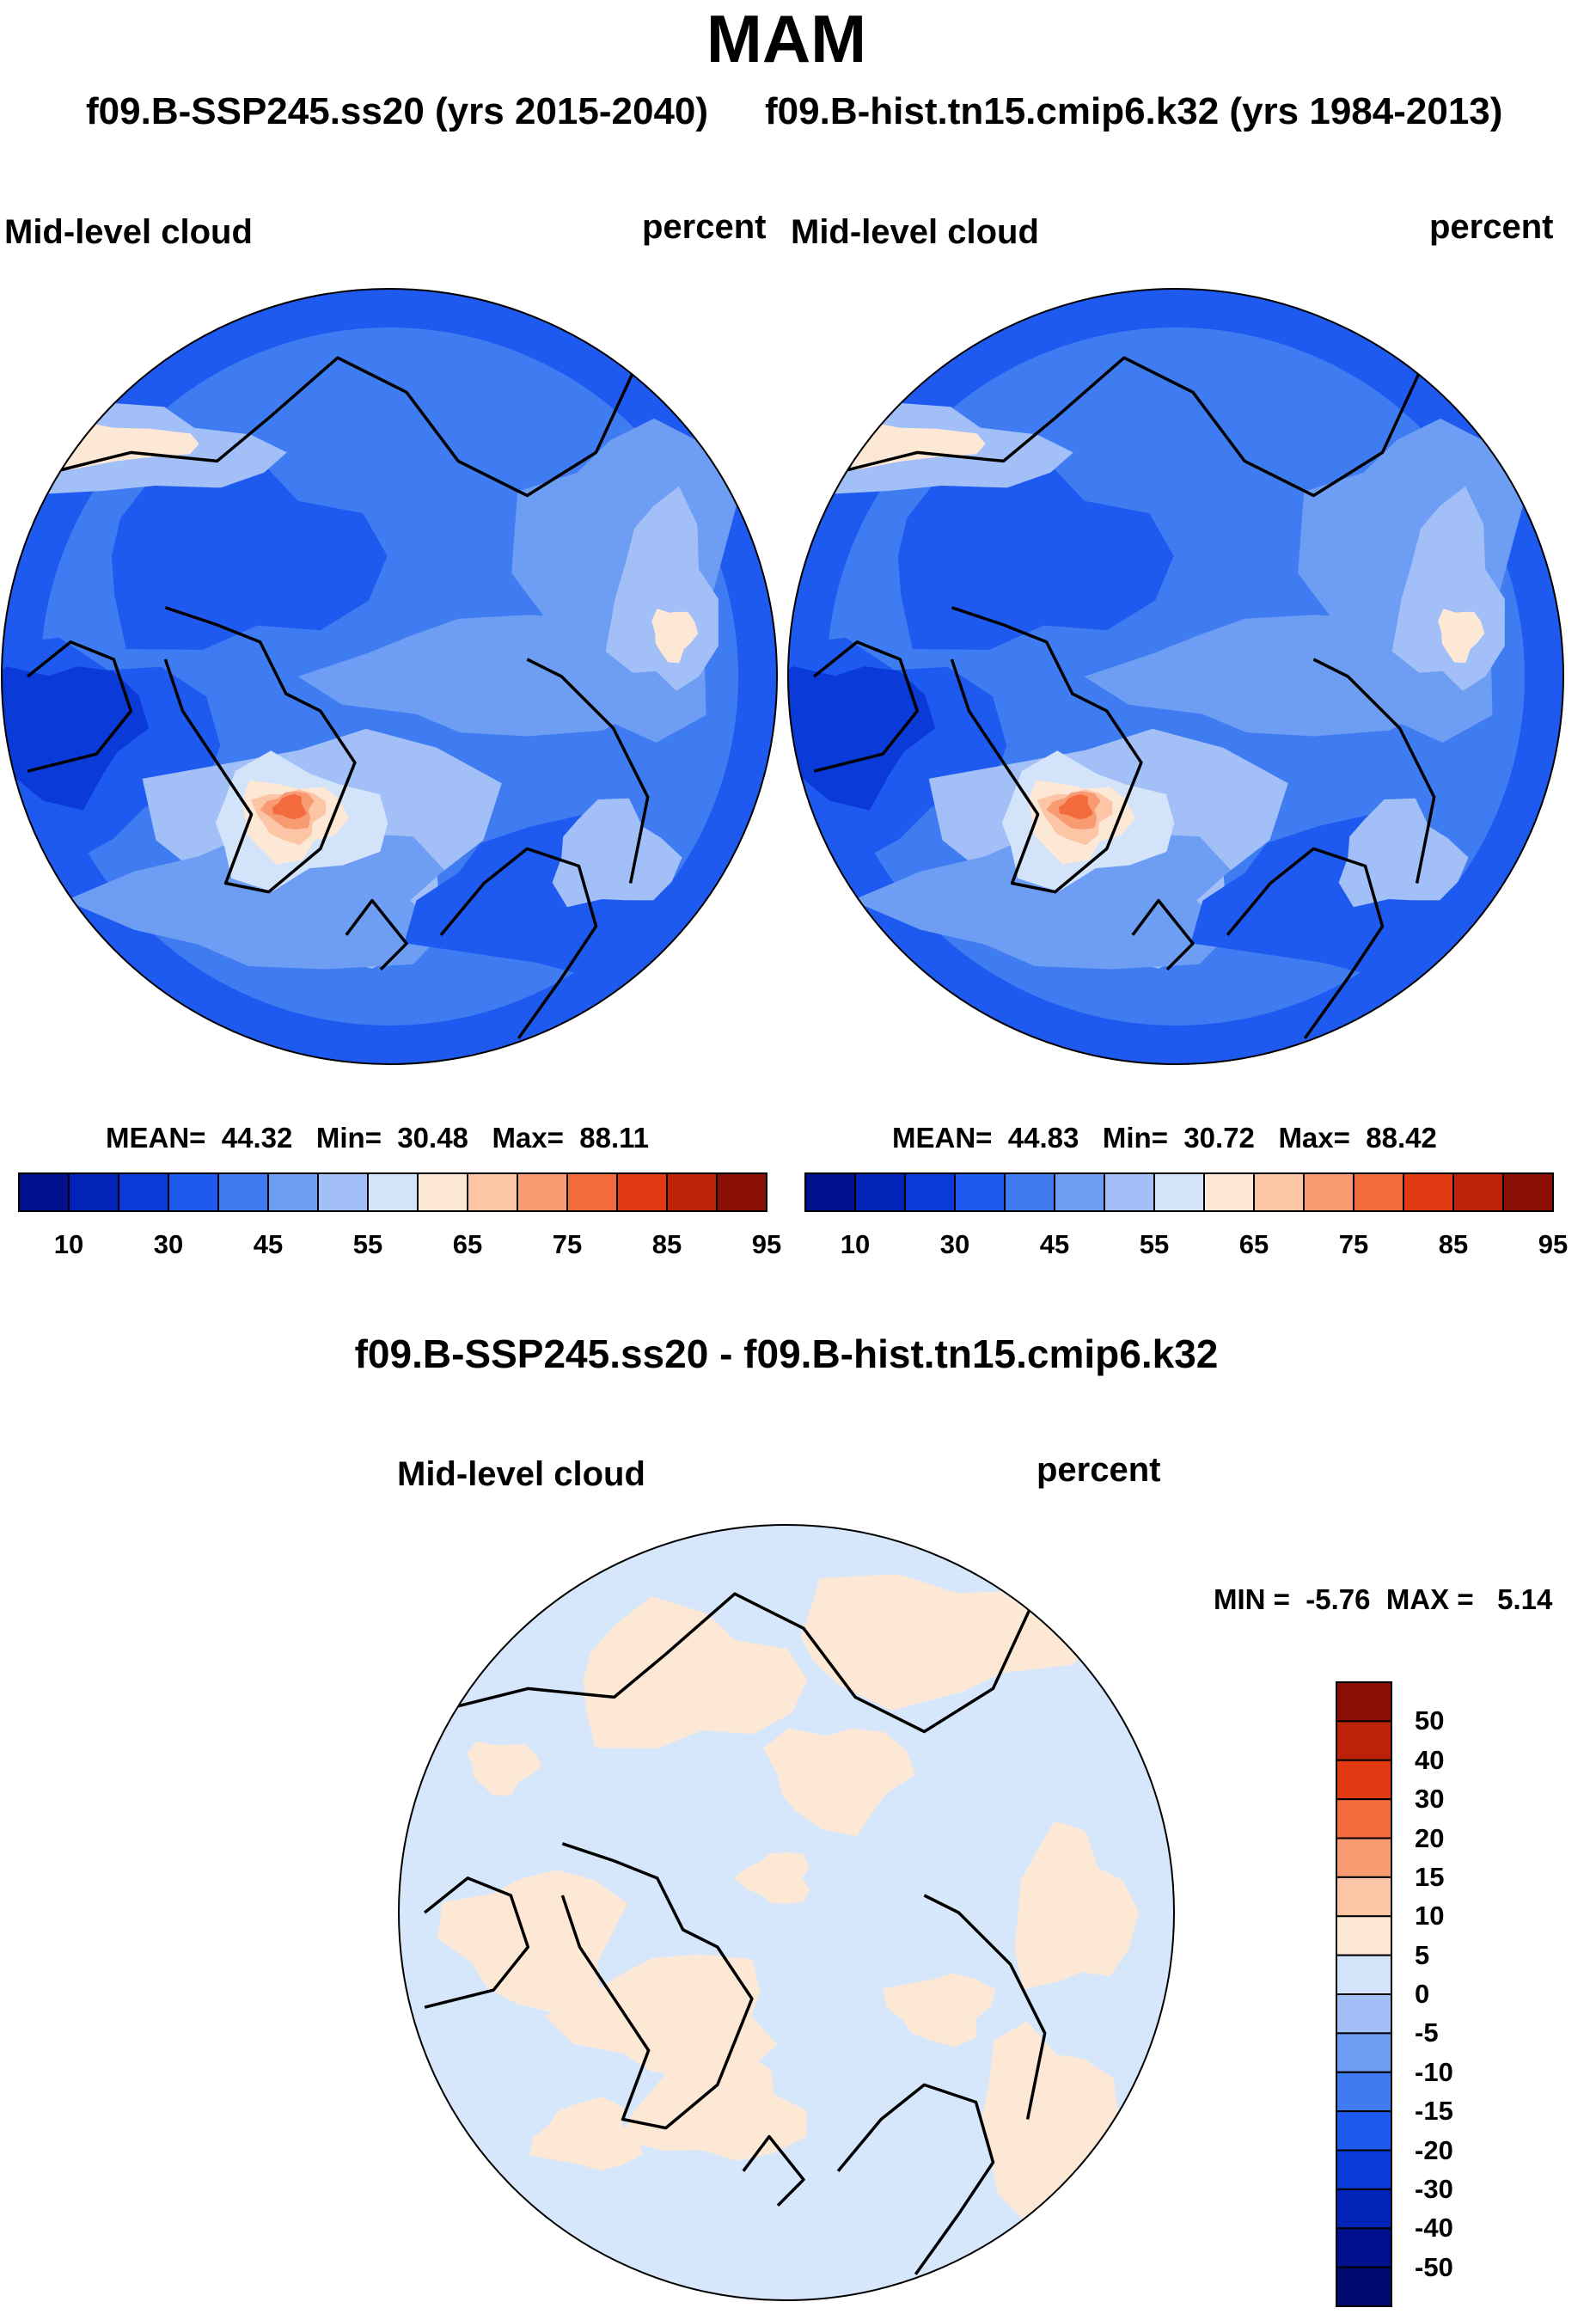 The height and width of the screenshot is (2314, 1596). Describe the element at coordinates (1422, 1954) in the screenshot. I see `diff-colorbar-label-6: 5` at that location.